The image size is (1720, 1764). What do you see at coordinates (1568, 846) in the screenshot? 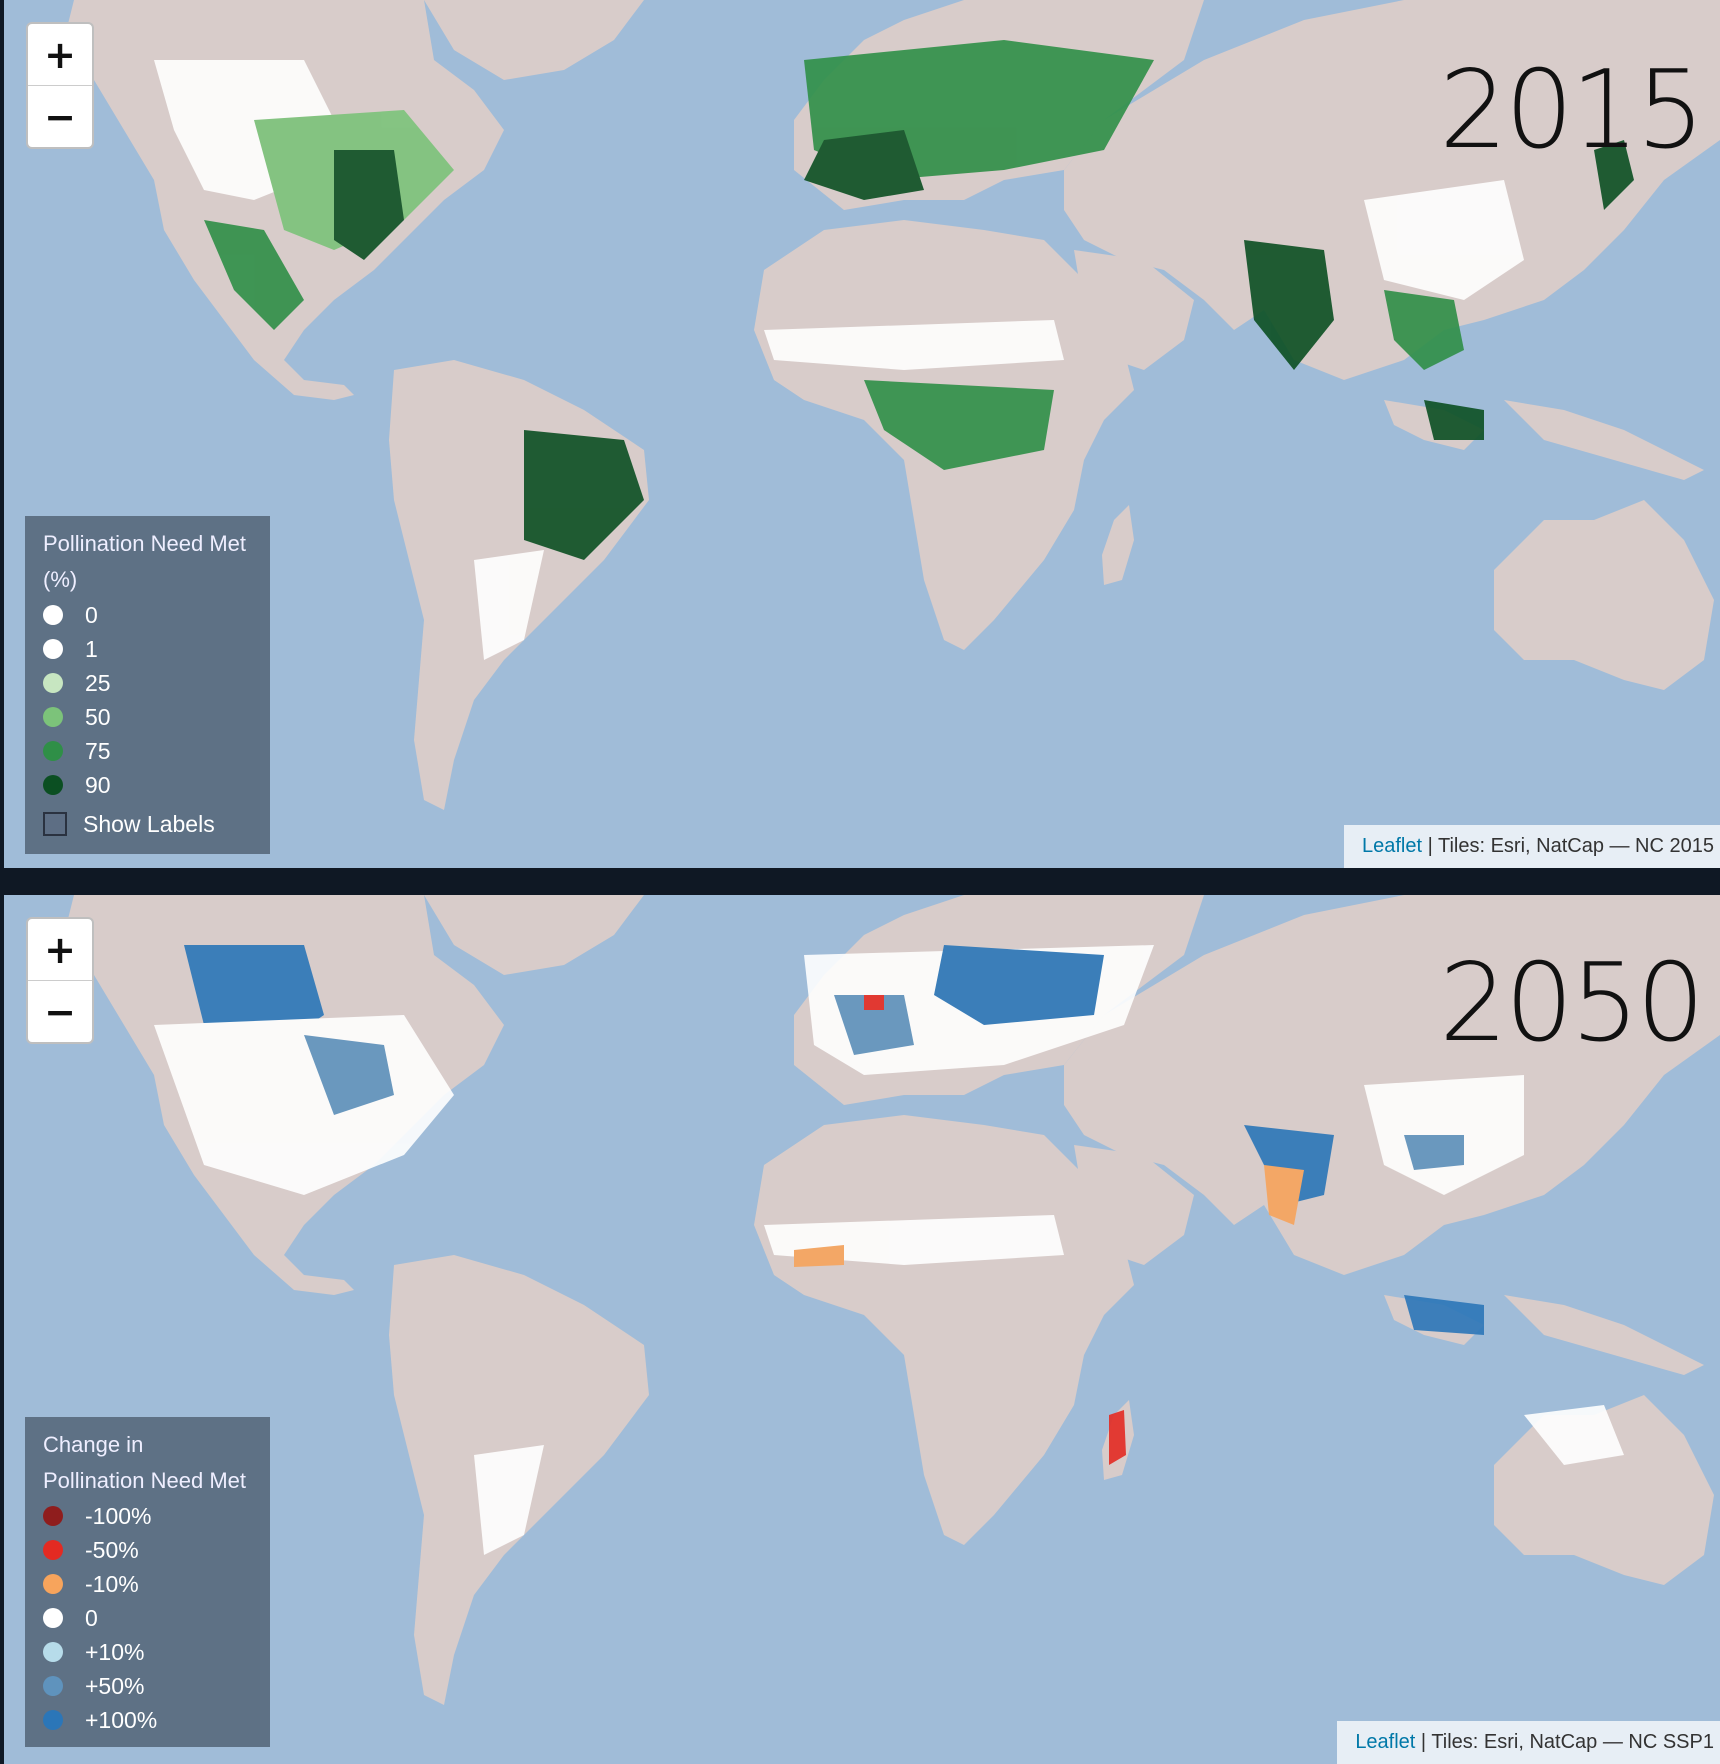
I see `attribution-text: | Tiles: Esri, NatCap — NC 2015` at bounding box center [1568, 846].